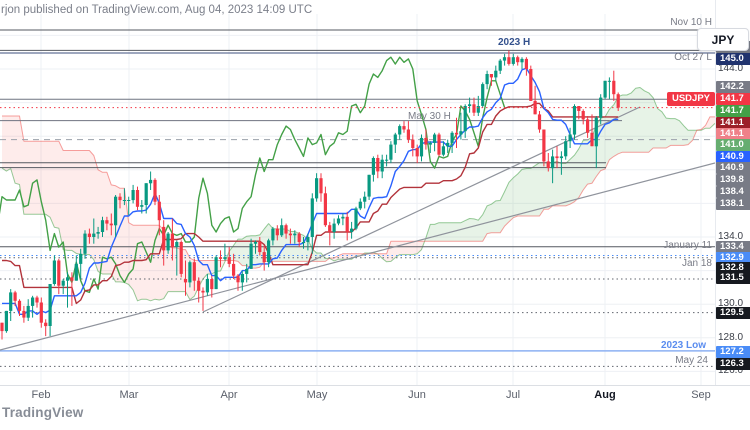  Describe the element at coordinates (733, 145) in the screenshot. I see `price-badge: 141.0` at that location.